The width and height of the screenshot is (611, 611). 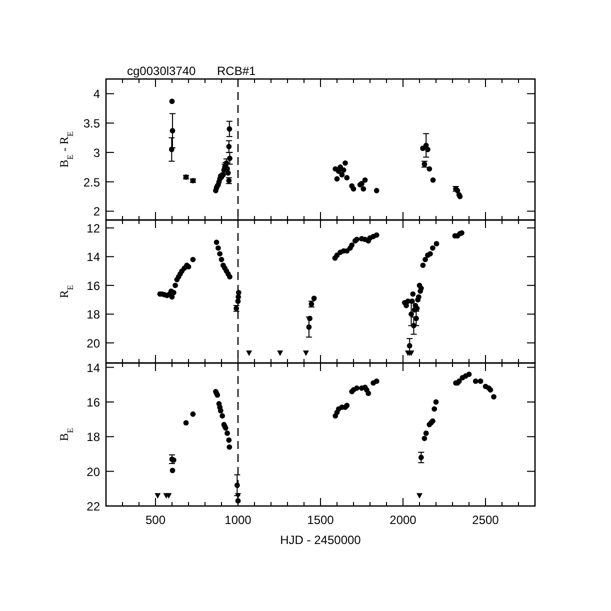 I want to click on x-tick-label: 1000, so click(x=238, y=520).